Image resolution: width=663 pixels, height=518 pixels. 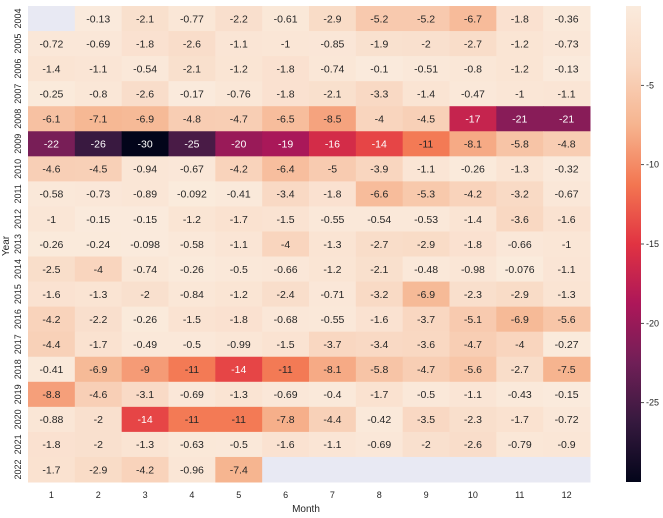 I want to click on cell-value-label: -0.4, so click(x=332, y=395).